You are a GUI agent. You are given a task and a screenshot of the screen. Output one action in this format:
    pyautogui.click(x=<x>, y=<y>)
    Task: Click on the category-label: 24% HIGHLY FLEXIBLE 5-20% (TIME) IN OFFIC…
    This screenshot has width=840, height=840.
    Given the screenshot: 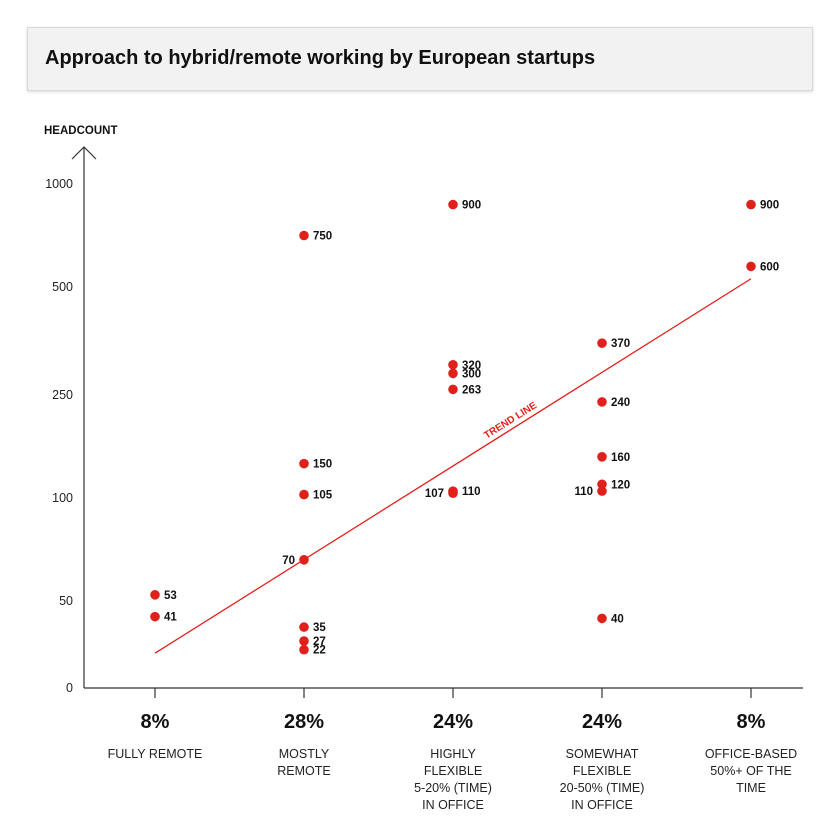 What is the action you would take?
    pyautogui.click(x=453, y=762)
    